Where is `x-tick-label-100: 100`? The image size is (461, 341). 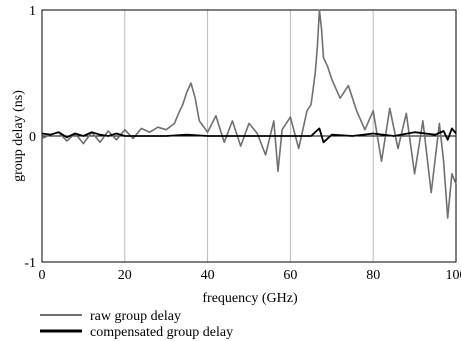 x-tick-label-100: 100 is located at coordinates (453, 275).